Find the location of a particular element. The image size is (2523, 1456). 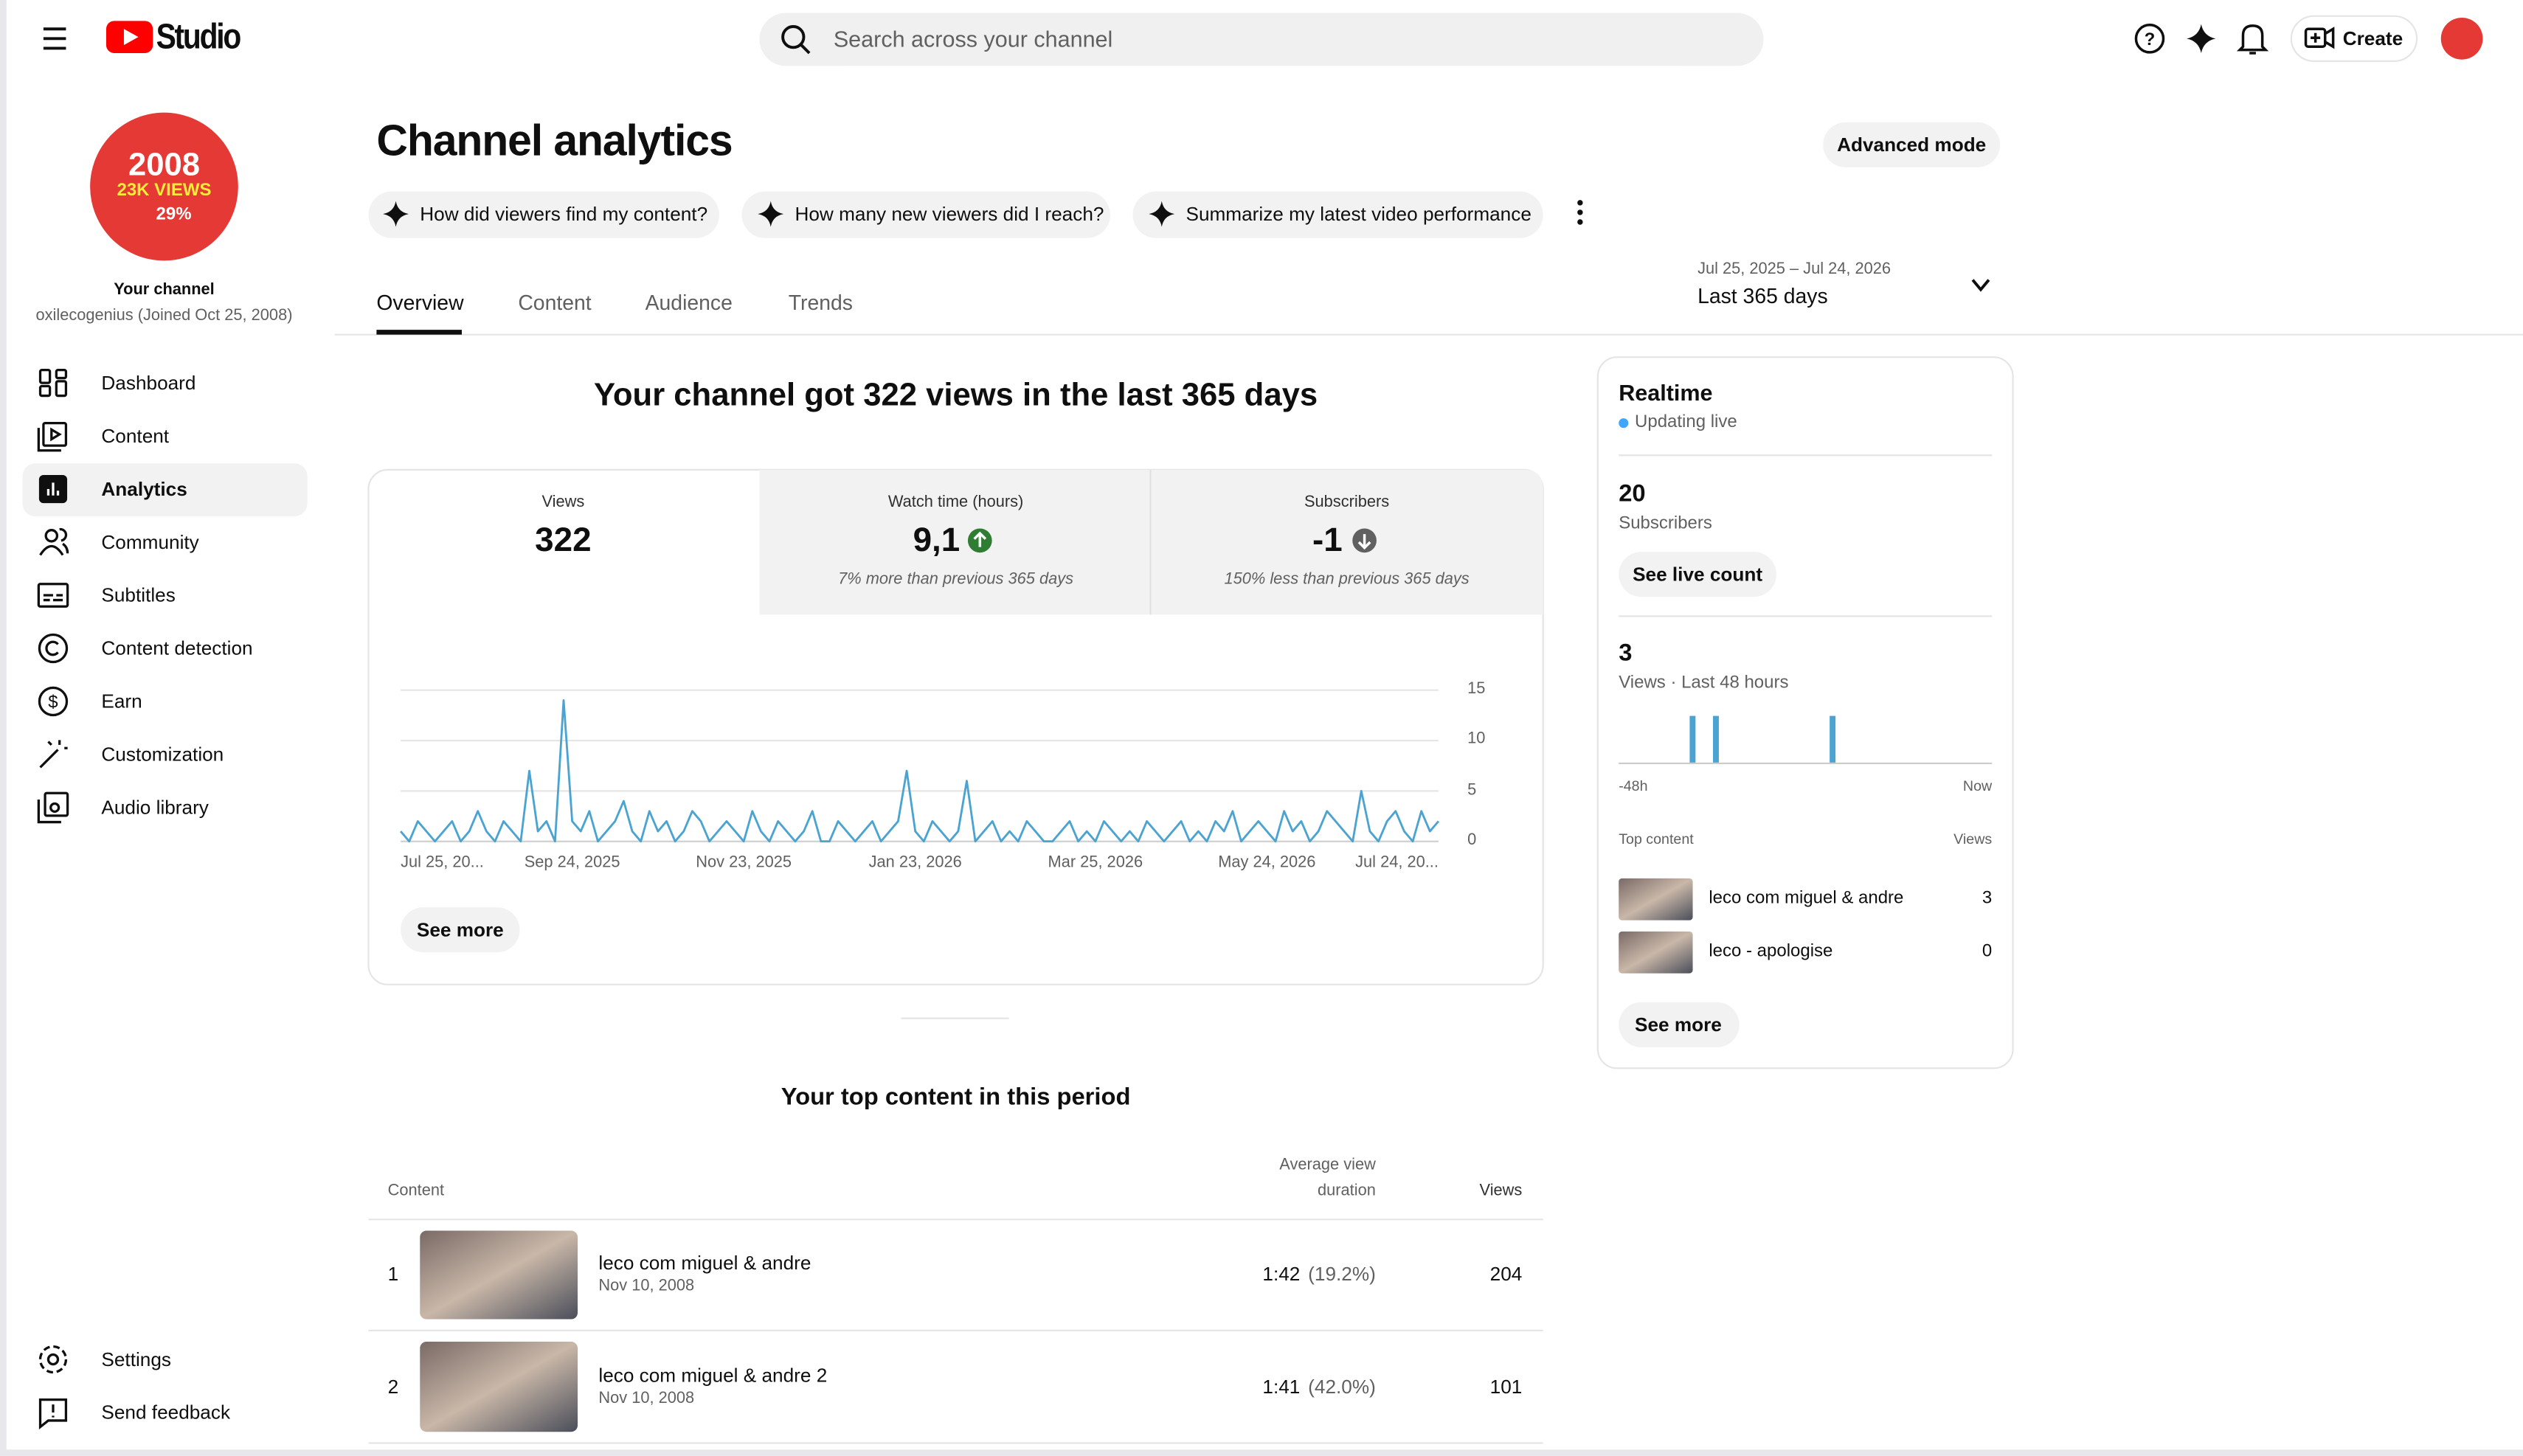

realtime-label: Subscribers is located at coordinates (1665, 523).